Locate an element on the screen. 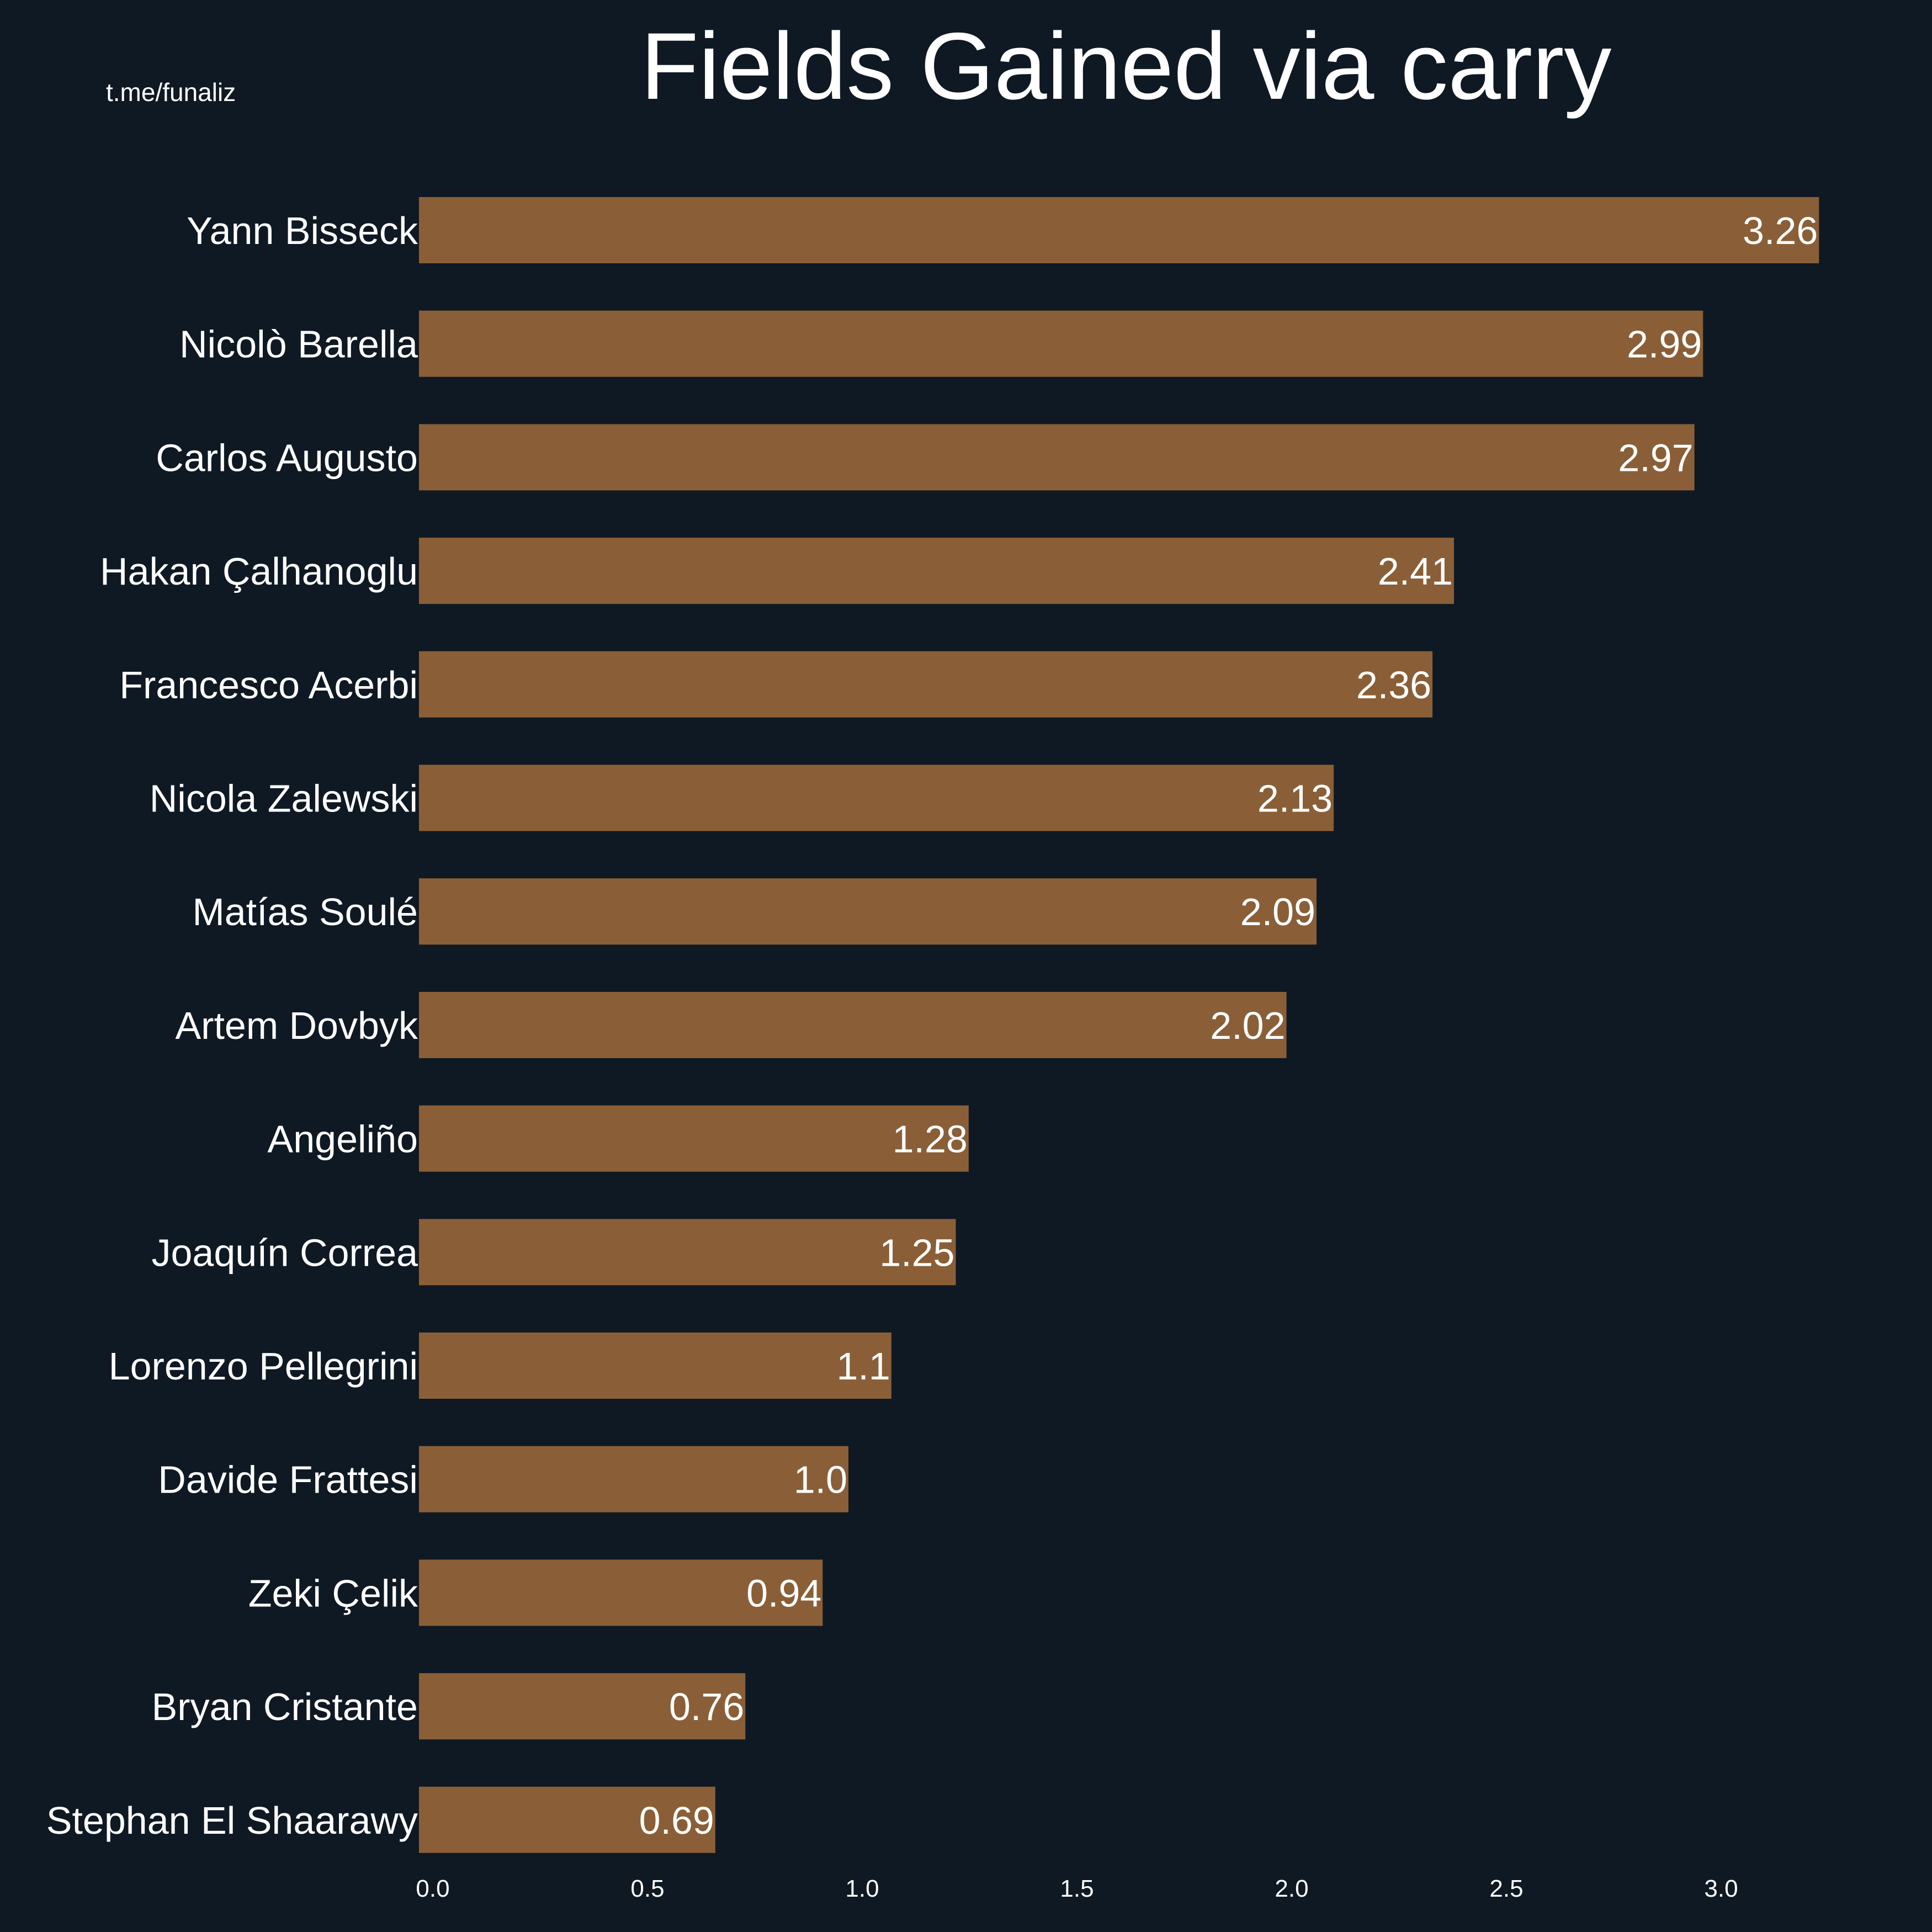 The image size is (1932, 1932). category-label: Matías Soulé is located at coordinates (305, 912).